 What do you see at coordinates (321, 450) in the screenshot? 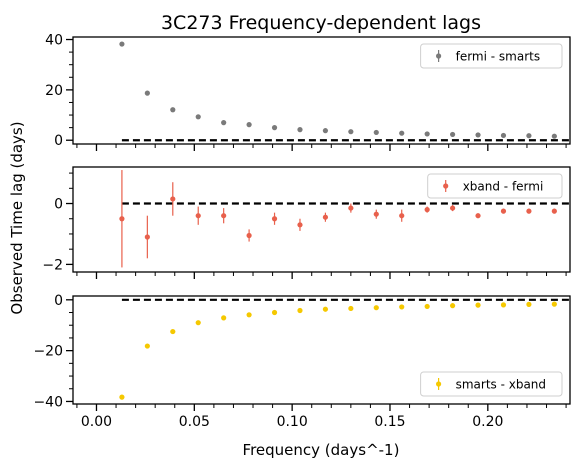
I see `x-axis-label: Frequency (days^-1)` at bounding box center [321, 450].